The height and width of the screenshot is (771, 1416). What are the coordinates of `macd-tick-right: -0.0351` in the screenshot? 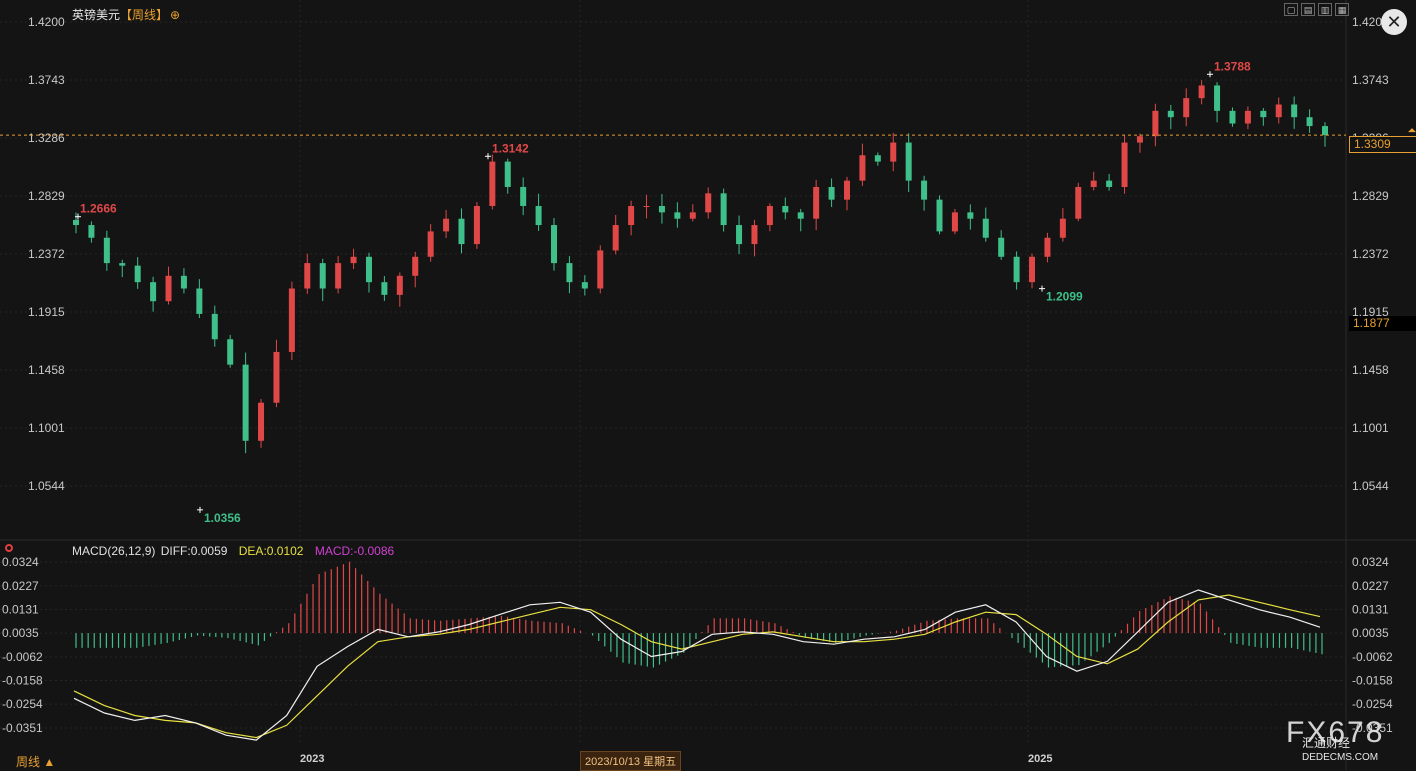 It's located at (1372, 728).